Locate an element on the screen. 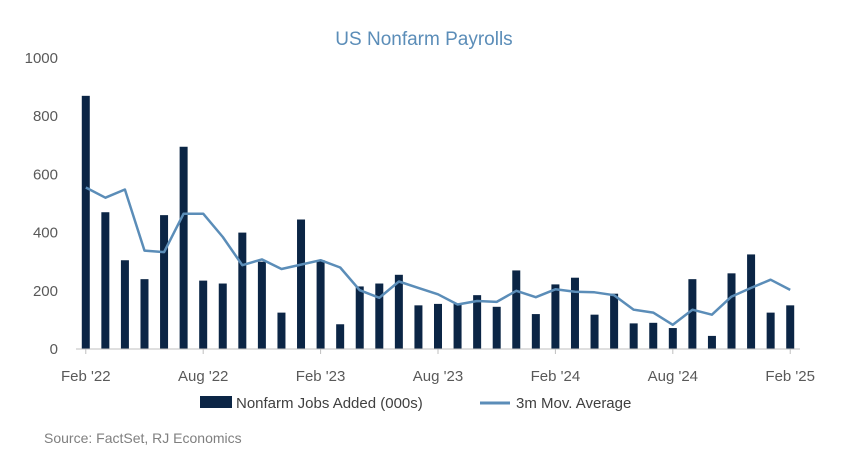 The height and width of the screenshot is (468, 852). x-tick-label: Feb '24 is located at coordinates (556, 376).